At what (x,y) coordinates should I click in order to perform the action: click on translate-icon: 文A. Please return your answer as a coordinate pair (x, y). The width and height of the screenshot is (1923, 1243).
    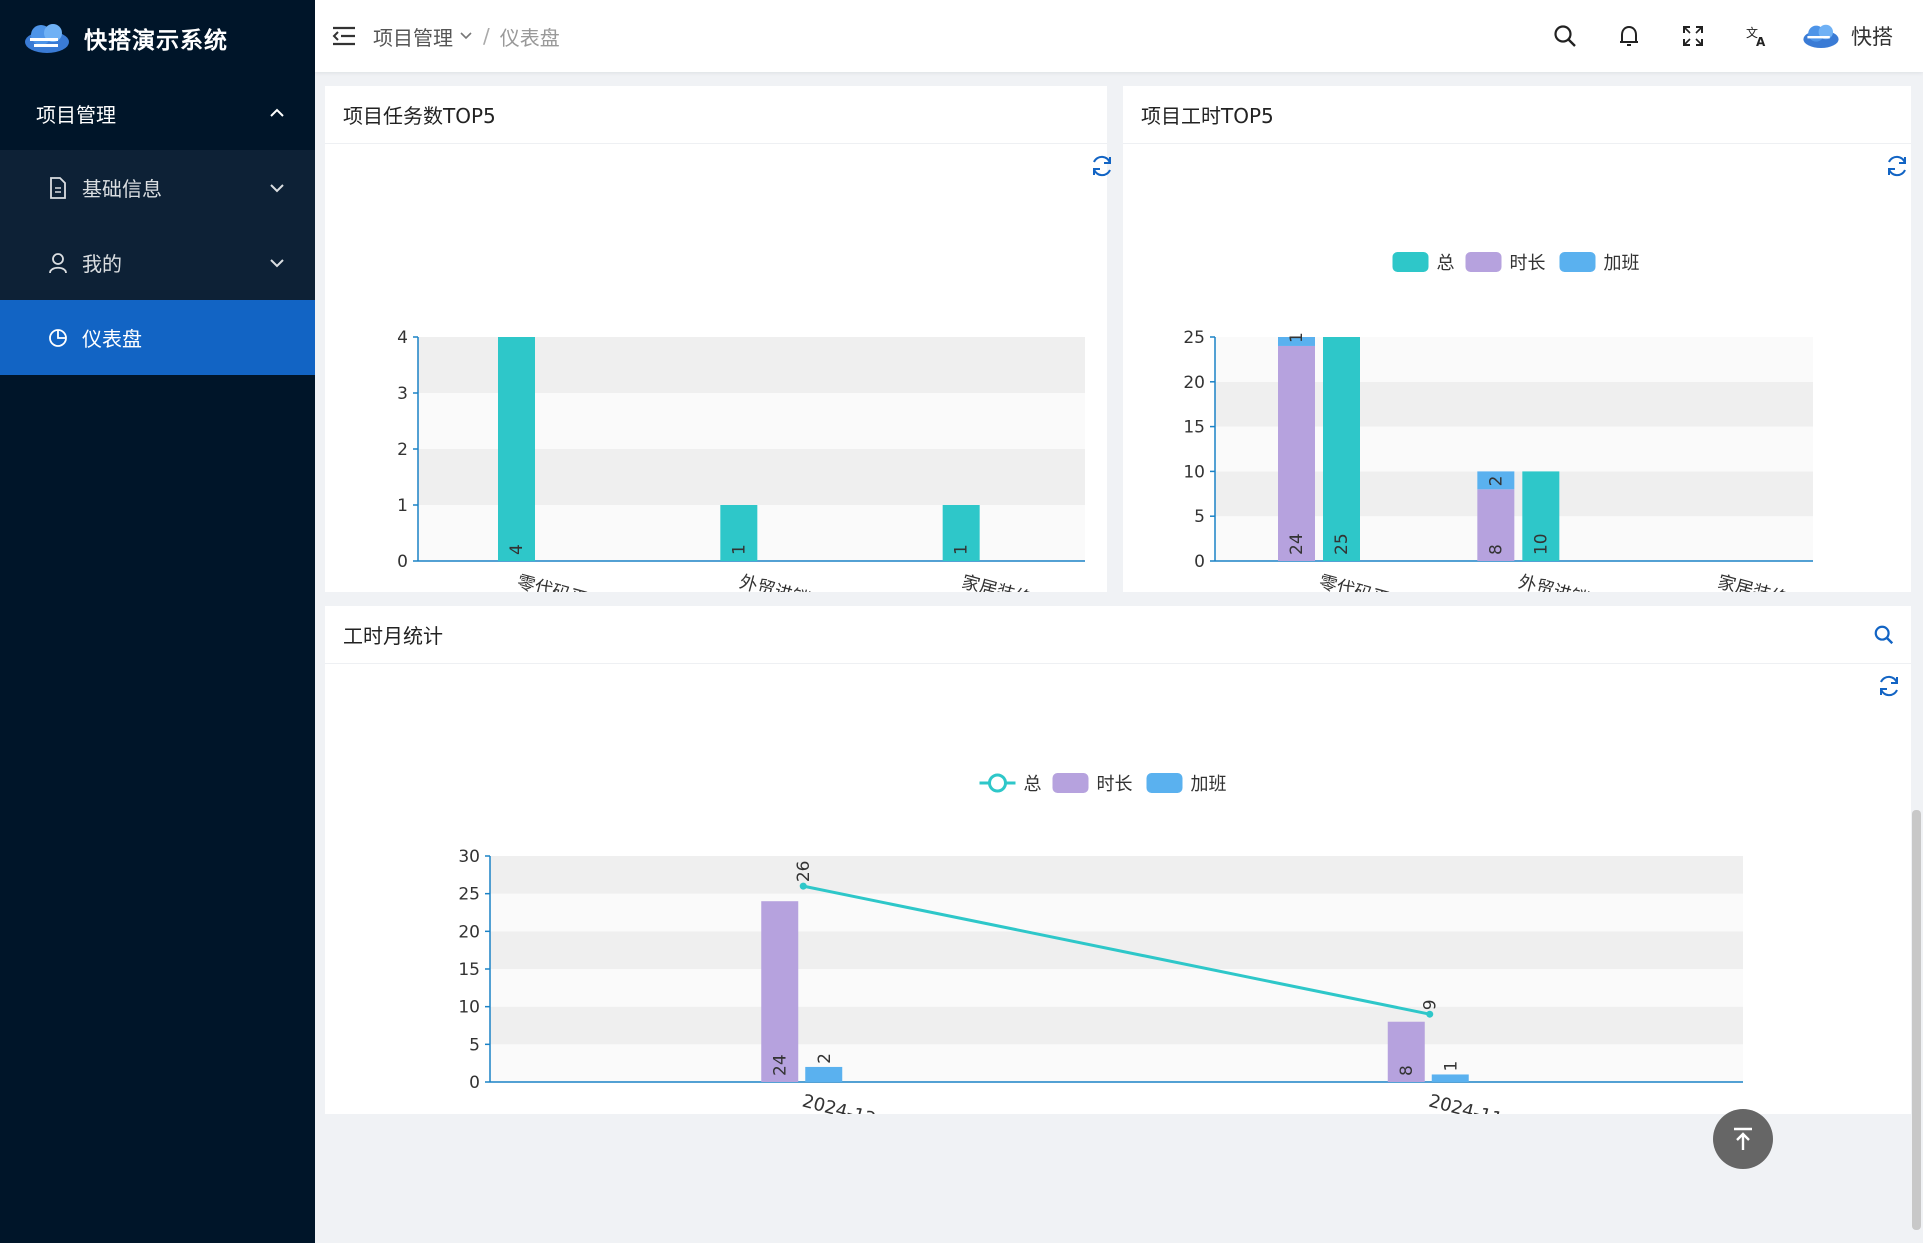
    Looking at the image, I should click on (1756, 36).